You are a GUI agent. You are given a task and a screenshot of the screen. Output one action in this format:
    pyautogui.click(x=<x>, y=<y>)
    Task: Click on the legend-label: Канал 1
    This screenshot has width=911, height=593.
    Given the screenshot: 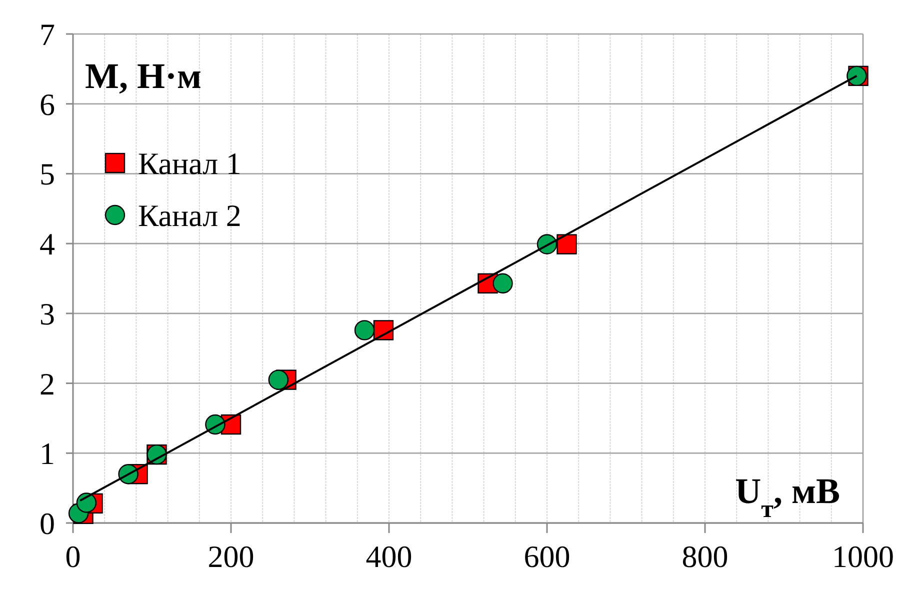 What is the action you would take?
    pyautogui.click(x=190, y=163)
    